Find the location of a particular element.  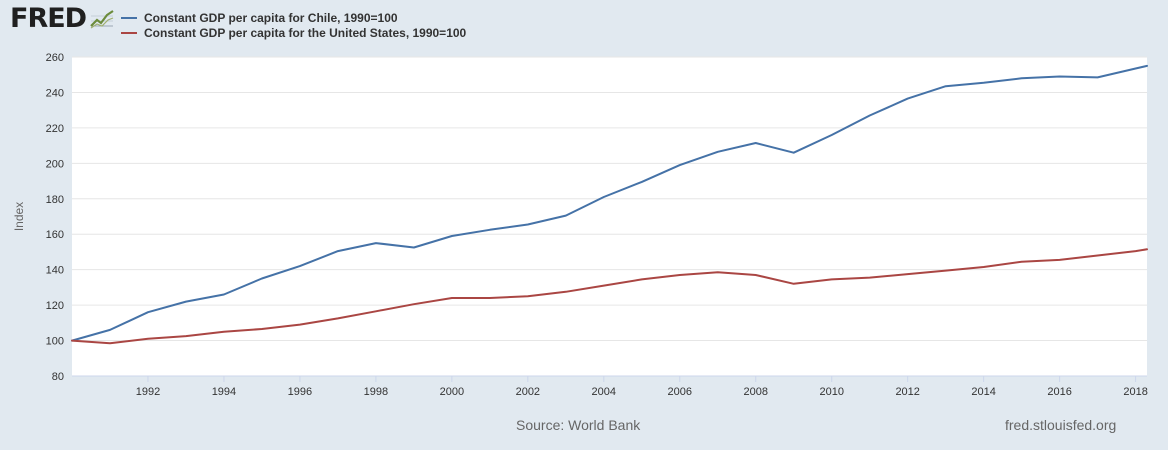

x-tick-label-1998: 1998 is located at coordinates (376, 392).